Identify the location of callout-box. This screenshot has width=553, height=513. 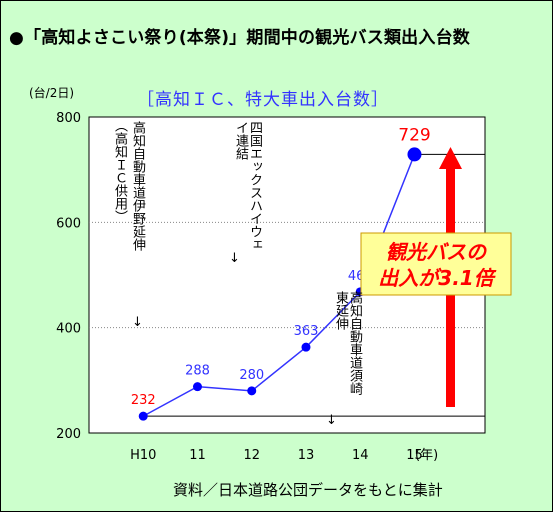
(436, 264).